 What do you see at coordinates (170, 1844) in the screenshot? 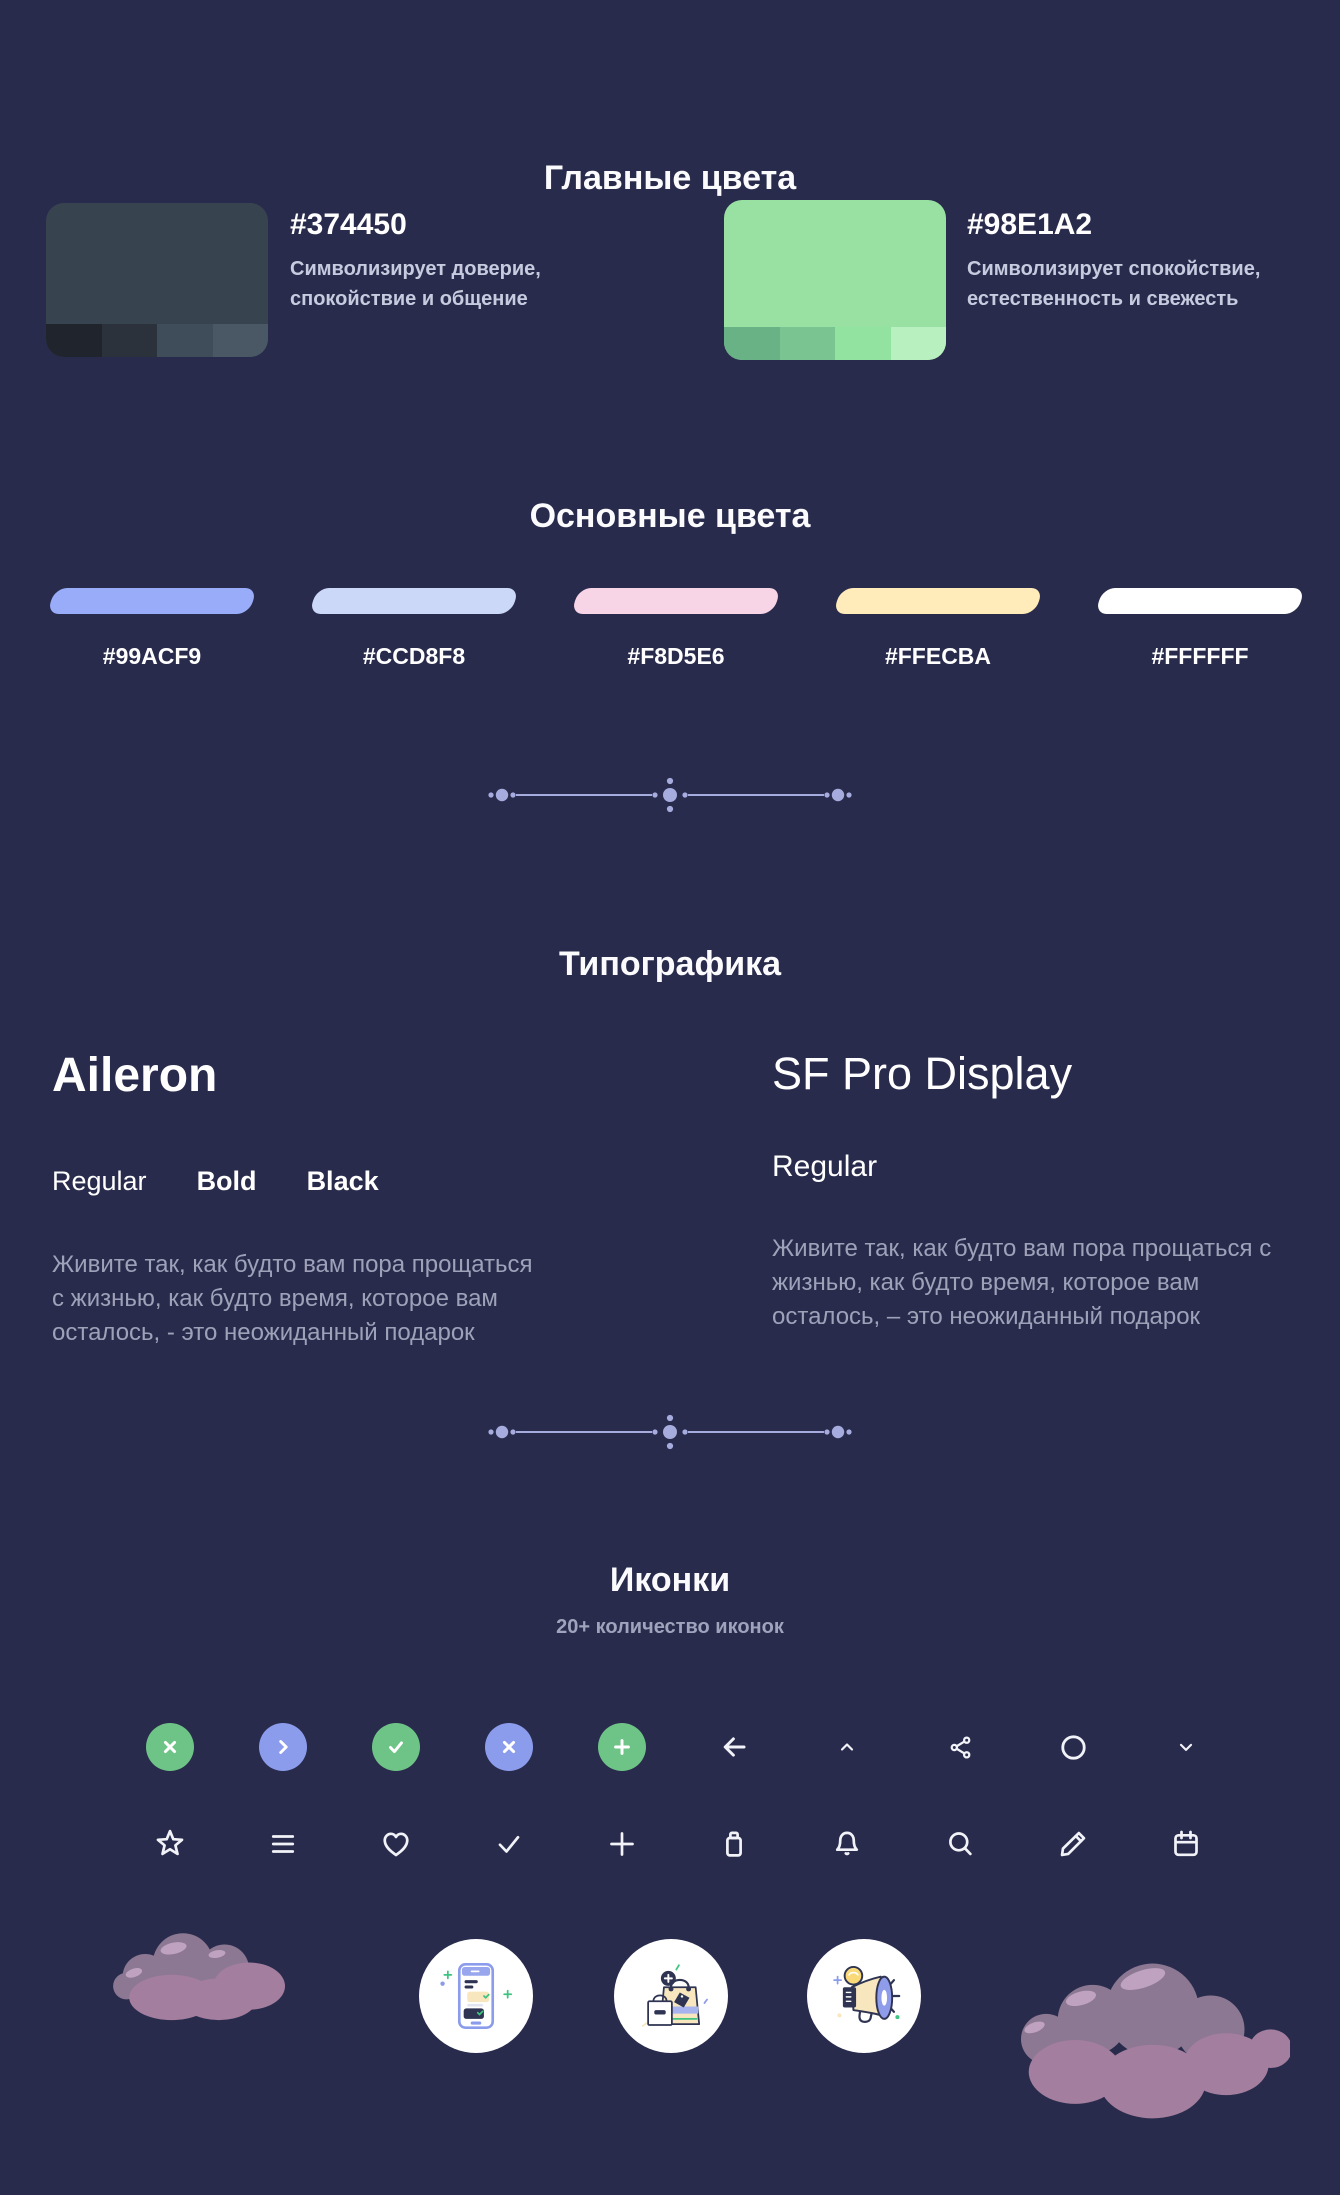
I see `star-icon` at bounding box center [170, 1844].